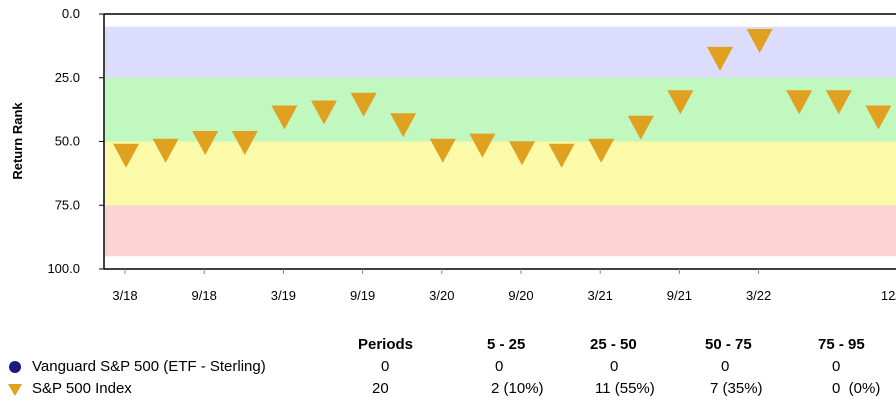 The image size is (896, 412). I want to click on header-5-25: 5 - 25, so click(506, 344).